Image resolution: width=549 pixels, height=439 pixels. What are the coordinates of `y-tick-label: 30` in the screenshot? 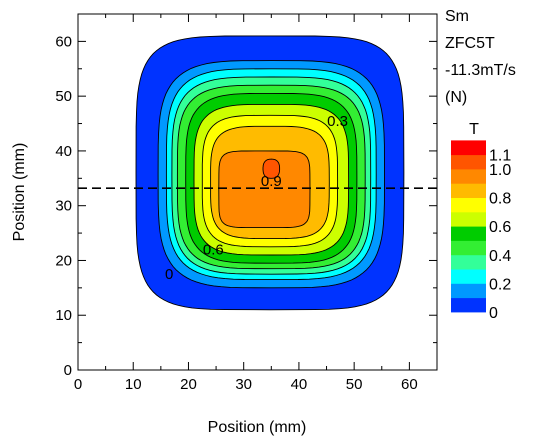 It's located at (63, 206).